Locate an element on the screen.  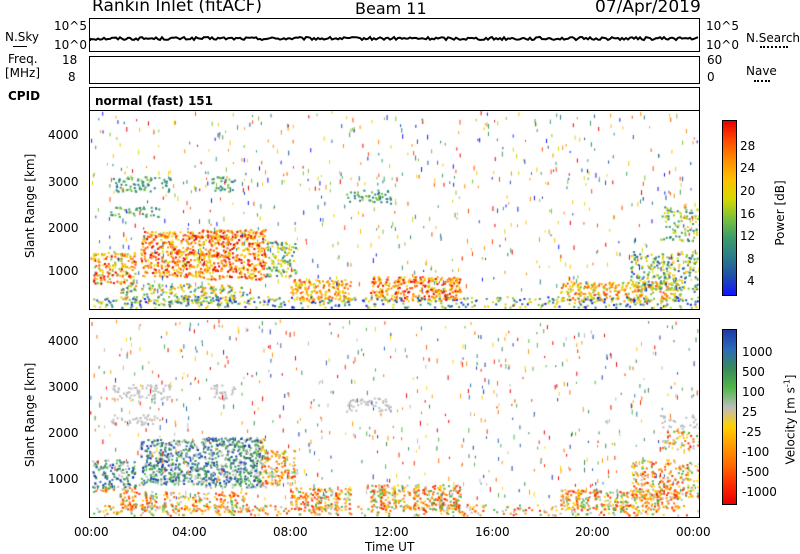
site-title: Rankin Inlet (fitACF) is located at coordinates (177, 8).